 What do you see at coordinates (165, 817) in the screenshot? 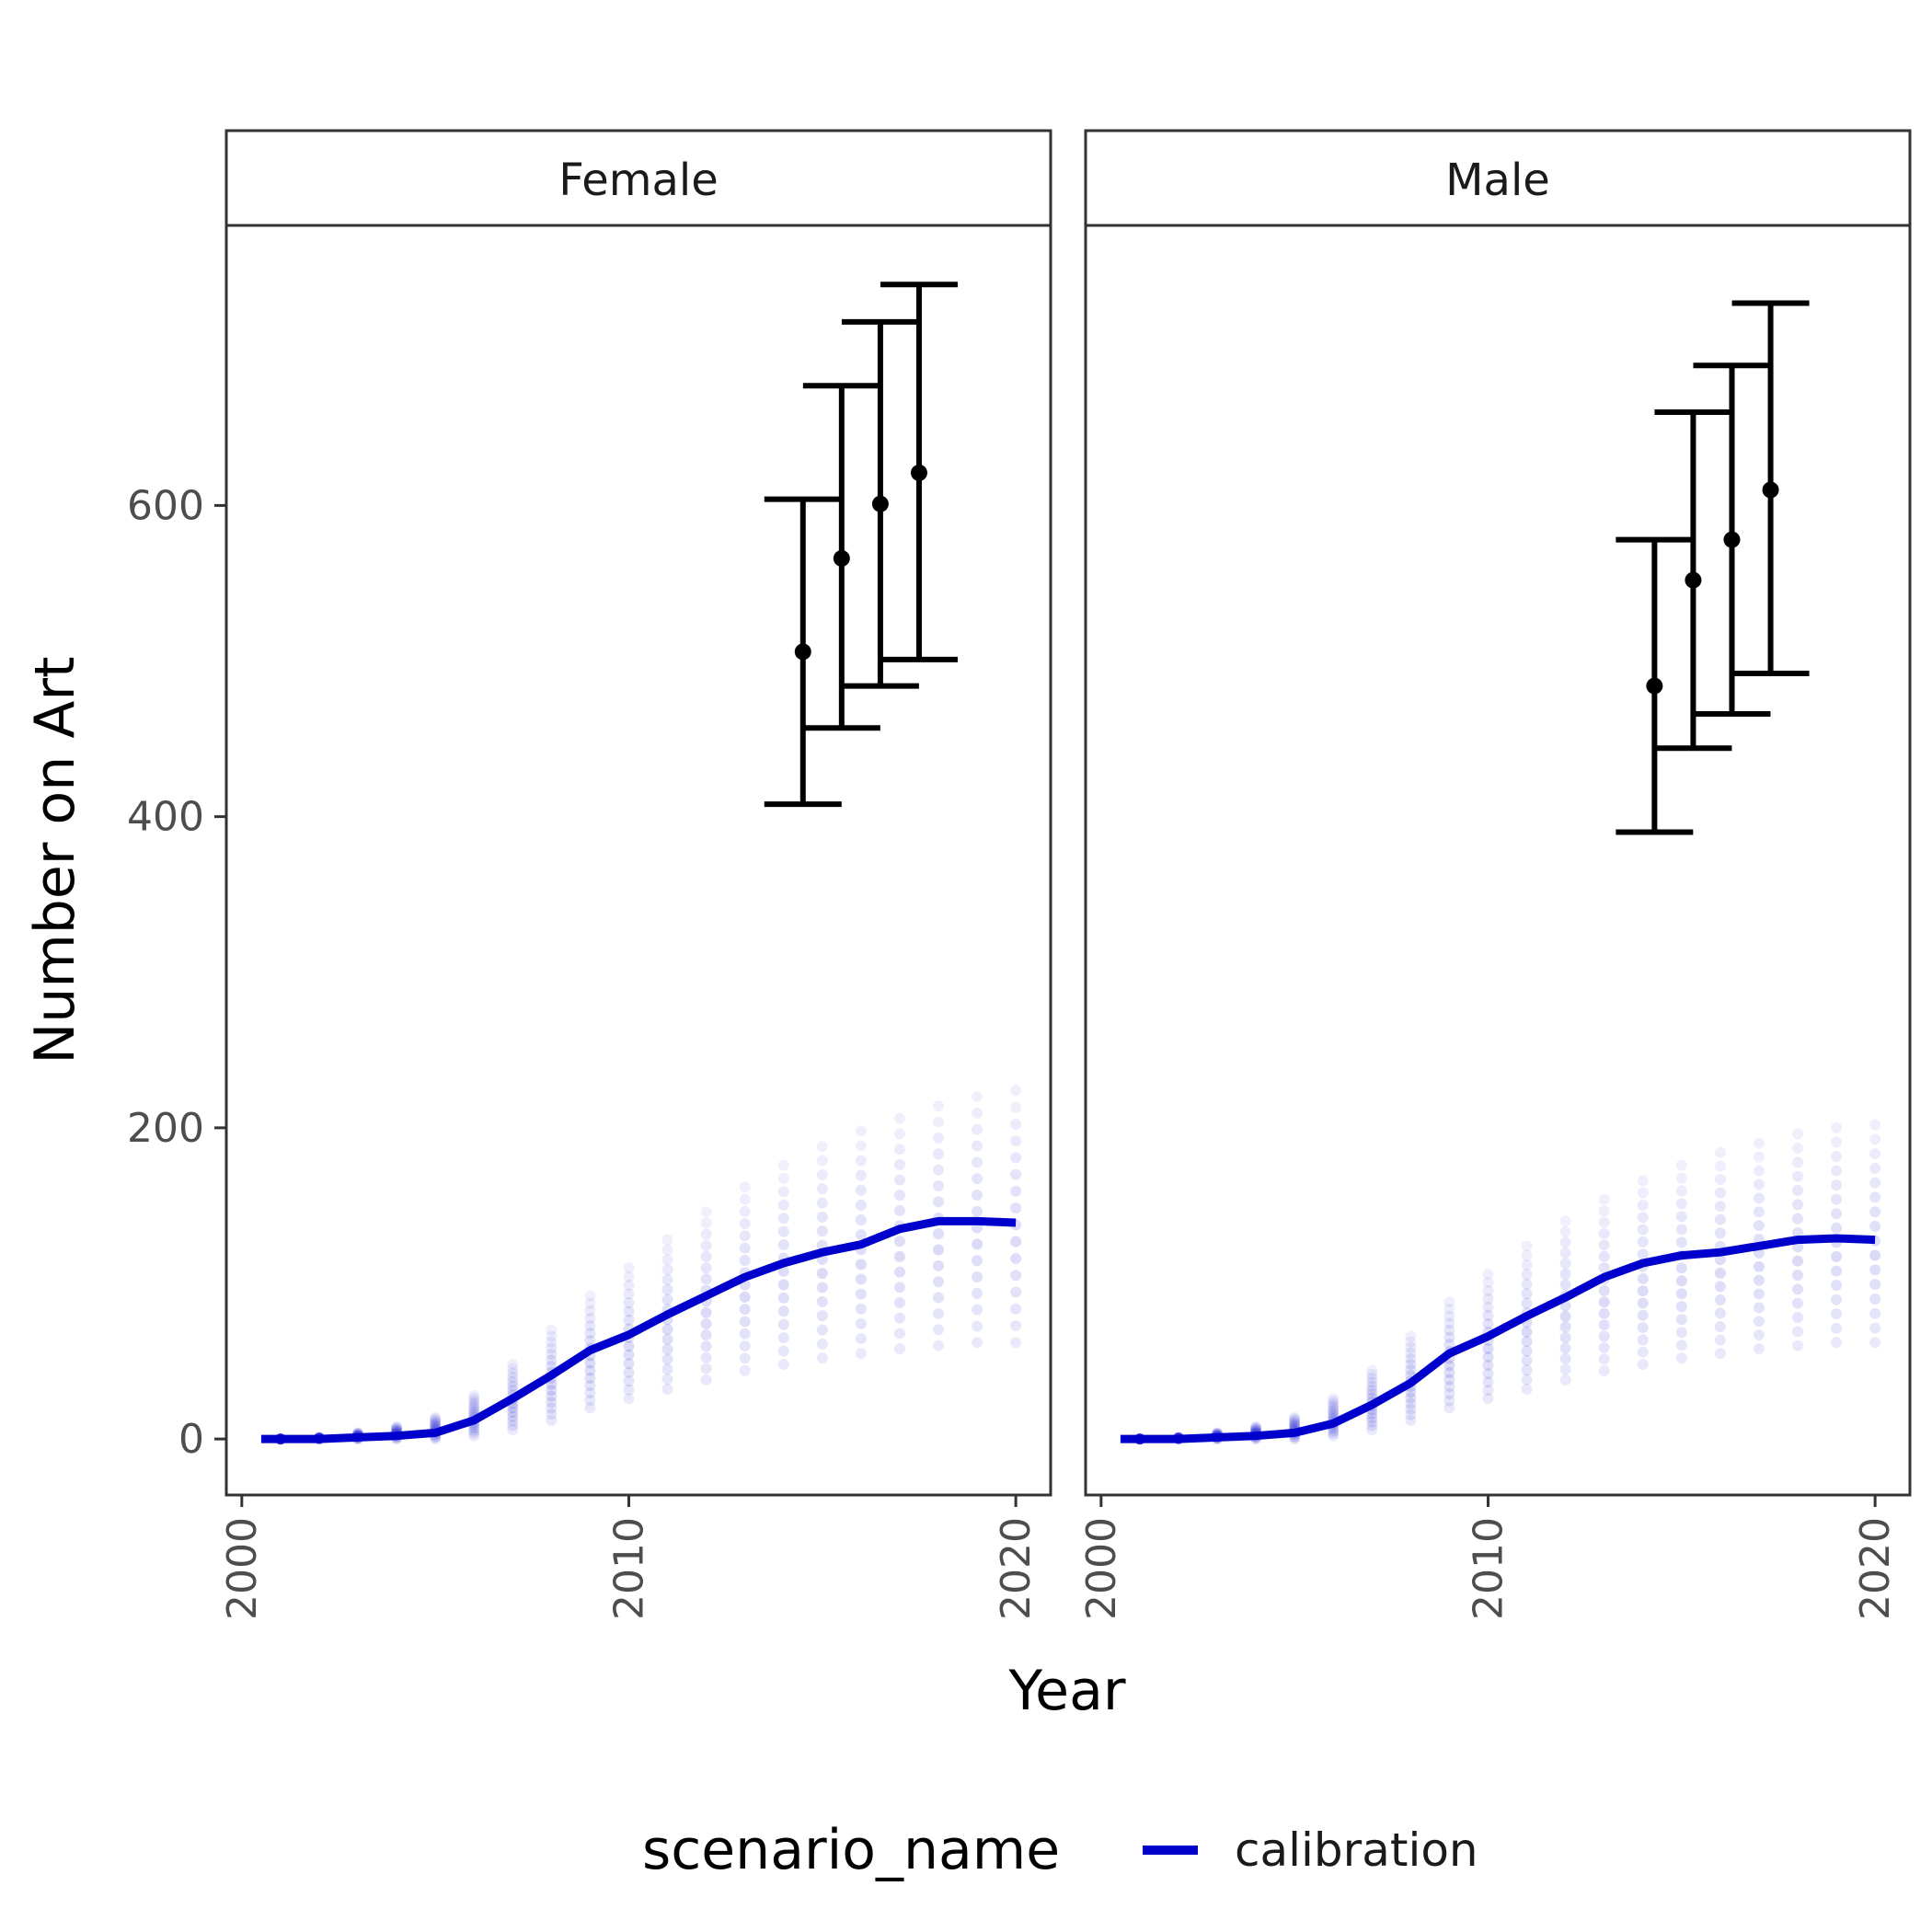
I see `y-tick-label: 400` at bounding box center [165, 817].